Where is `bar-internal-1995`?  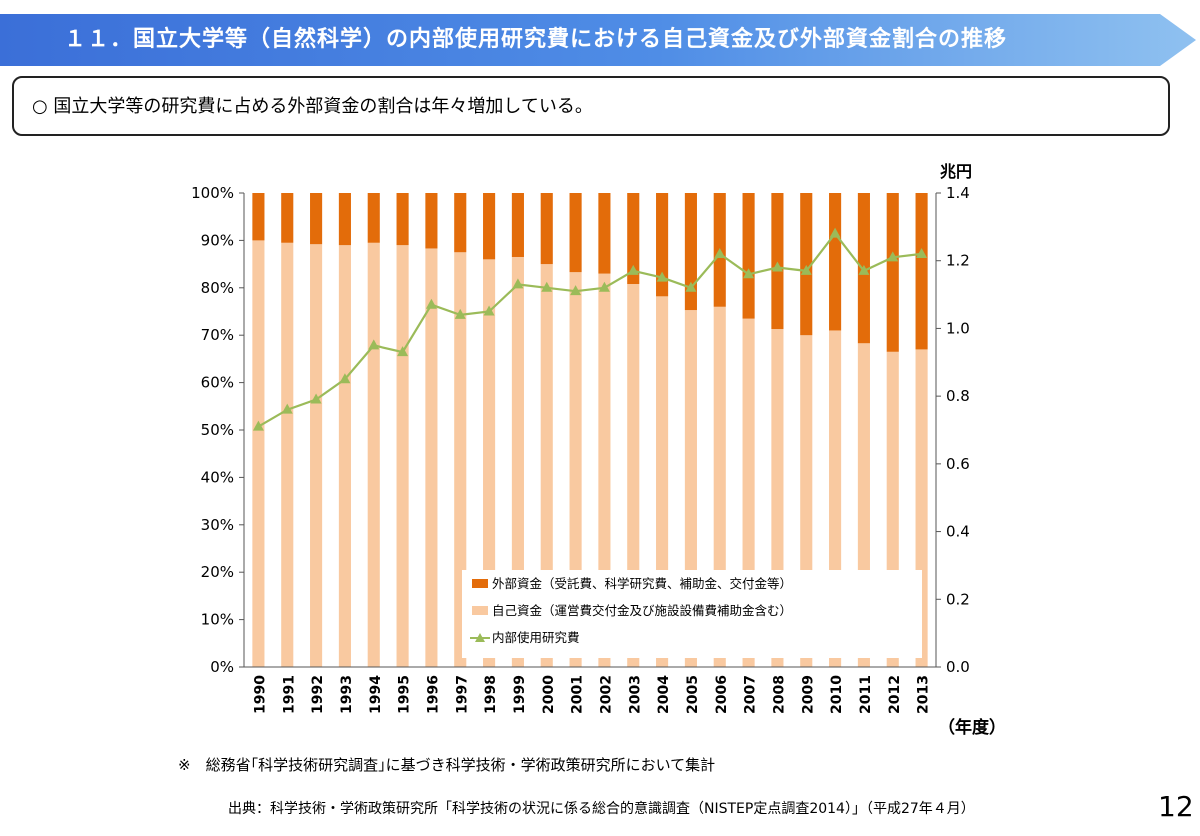
bar-internal-1995 is located at coordinates (402, 456).